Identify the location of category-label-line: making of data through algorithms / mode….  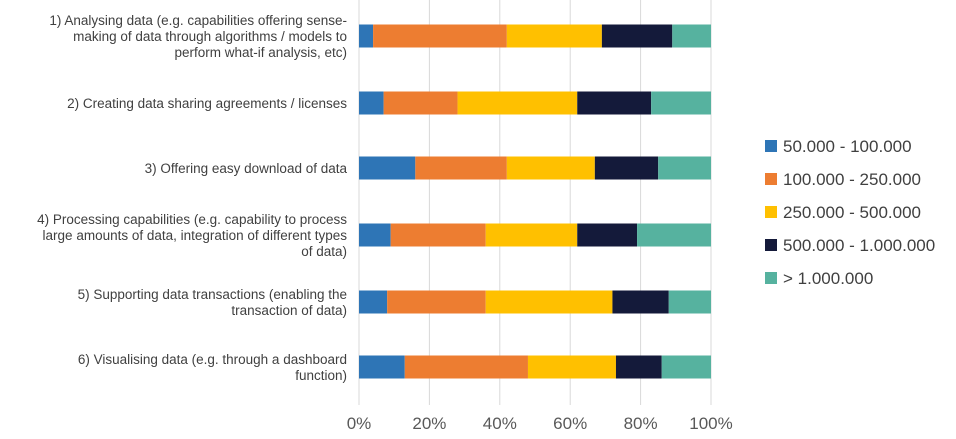
(210, 36).